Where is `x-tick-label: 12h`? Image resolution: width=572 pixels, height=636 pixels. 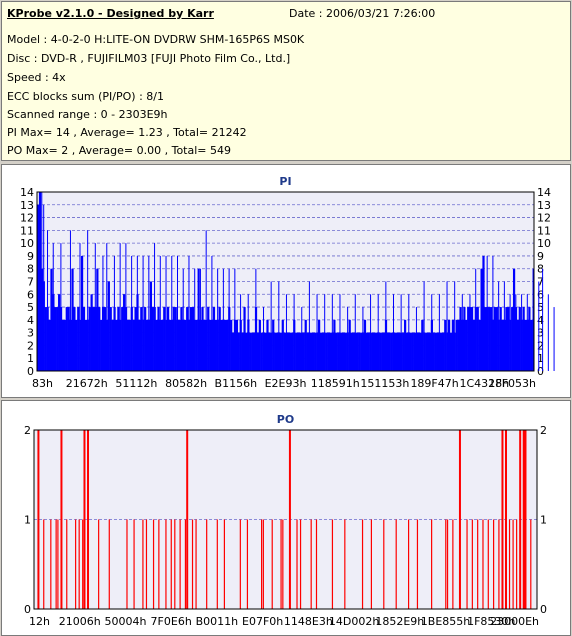
x-tick-label: 12h is located at coordinates (39, 621).